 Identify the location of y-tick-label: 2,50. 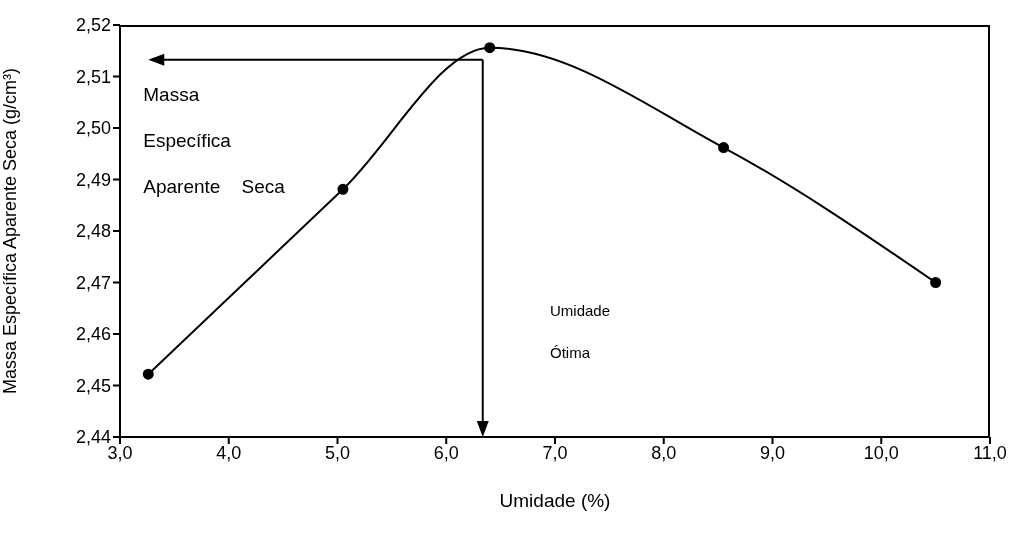
(93, 128).